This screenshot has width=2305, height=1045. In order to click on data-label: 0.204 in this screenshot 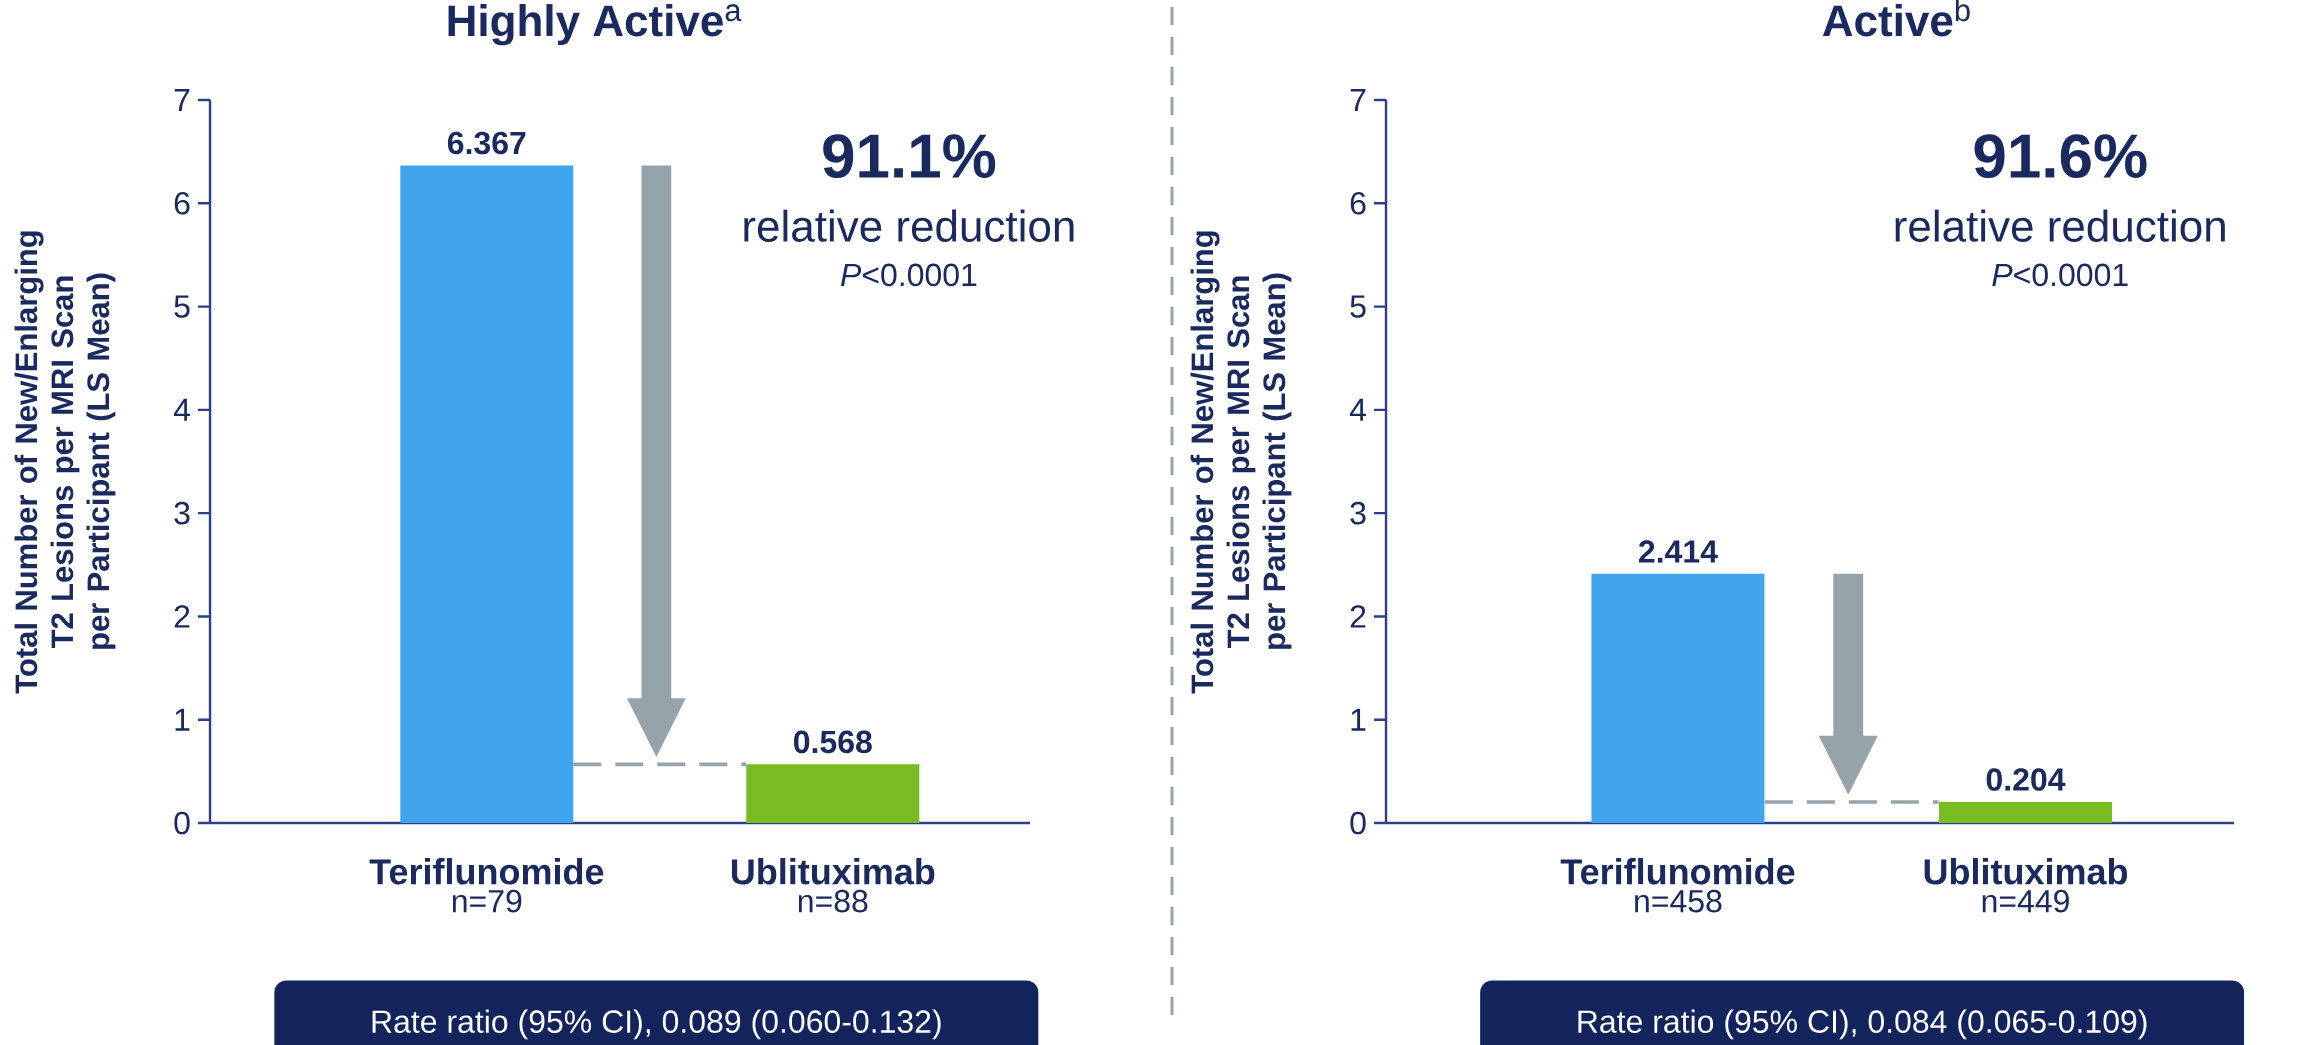, I will do `click(2026, 779)`.